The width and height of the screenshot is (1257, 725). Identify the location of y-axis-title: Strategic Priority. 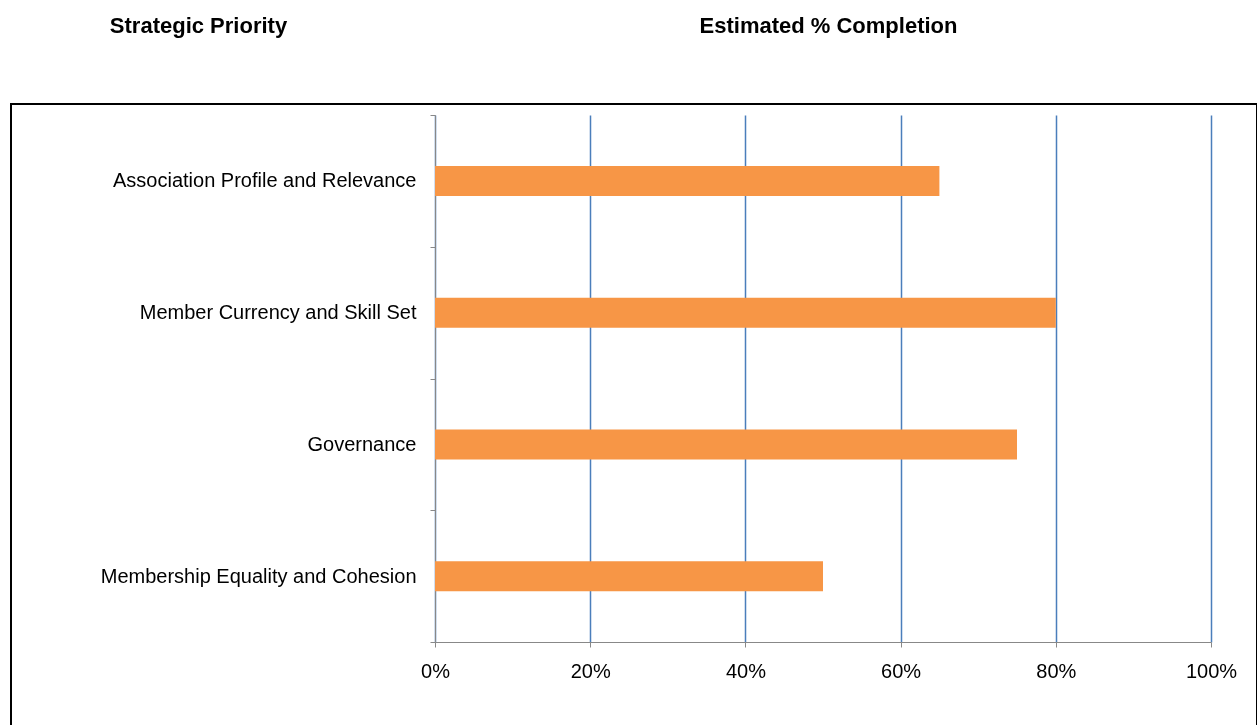
(198, 25).